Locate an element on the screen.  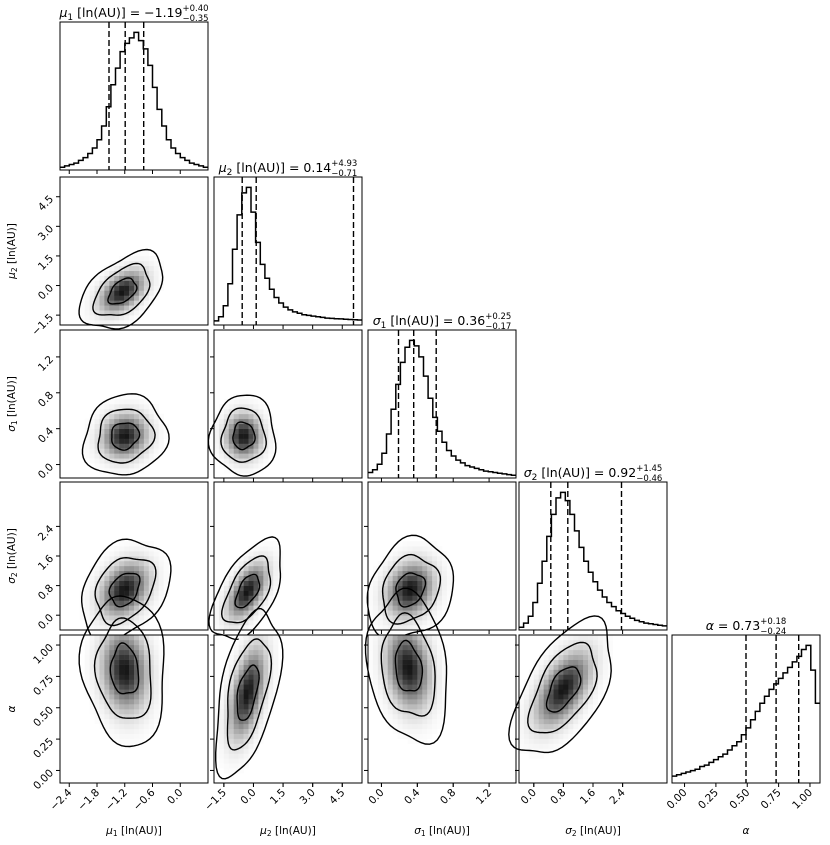
y-axis-label: μ2 [ln(AU)] is located at coordinates (12, 251).